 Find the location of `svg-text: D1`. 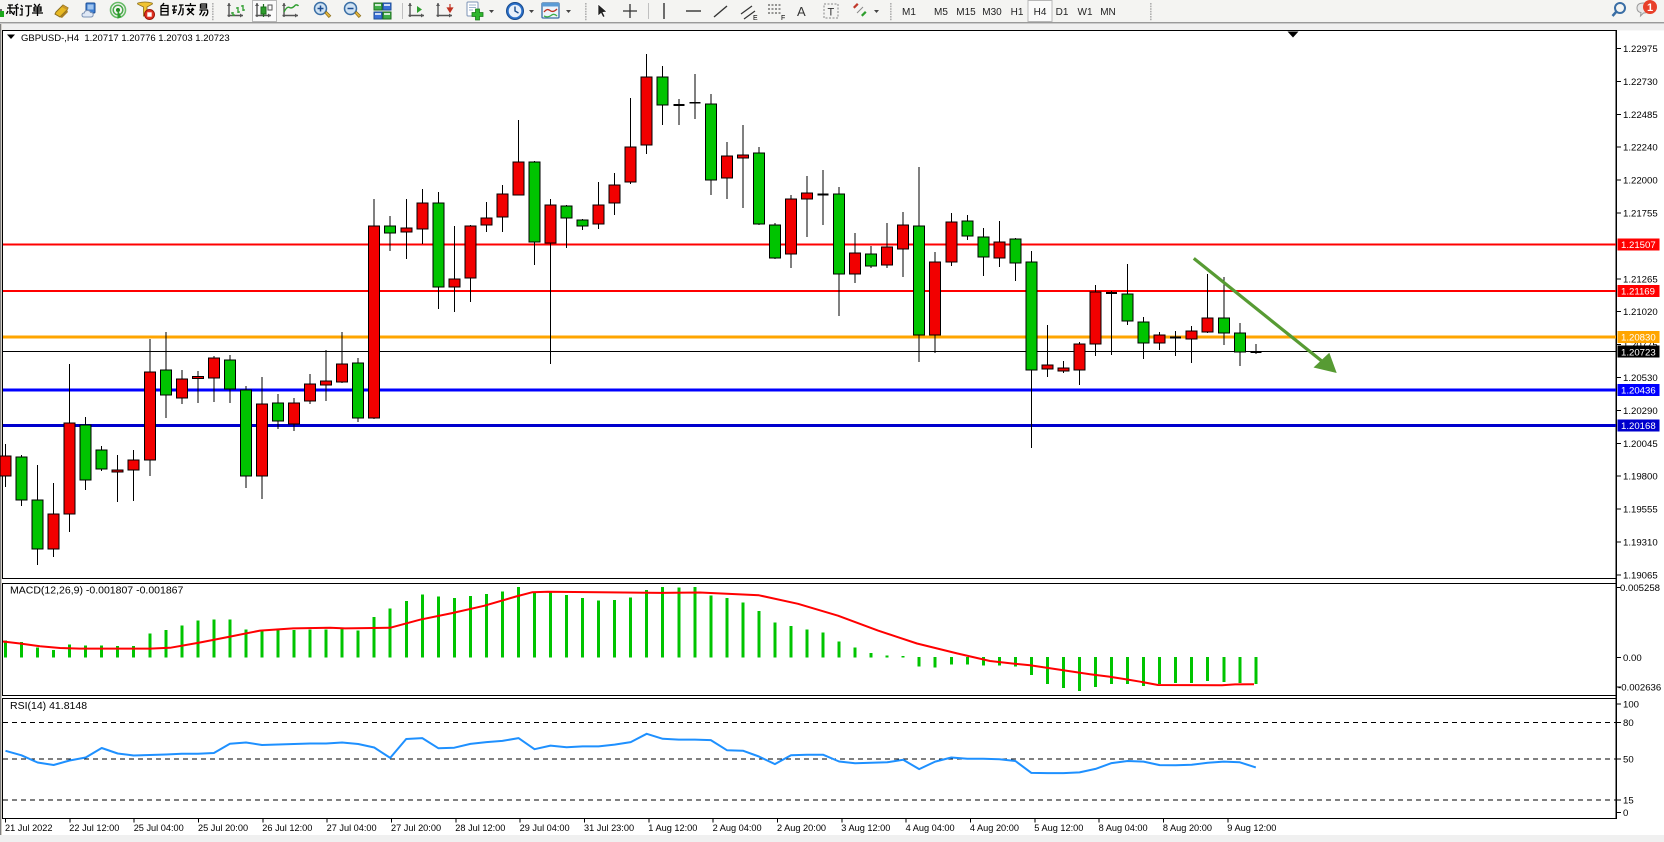

svg-text: D1 is located at coordinates (1062, 12).